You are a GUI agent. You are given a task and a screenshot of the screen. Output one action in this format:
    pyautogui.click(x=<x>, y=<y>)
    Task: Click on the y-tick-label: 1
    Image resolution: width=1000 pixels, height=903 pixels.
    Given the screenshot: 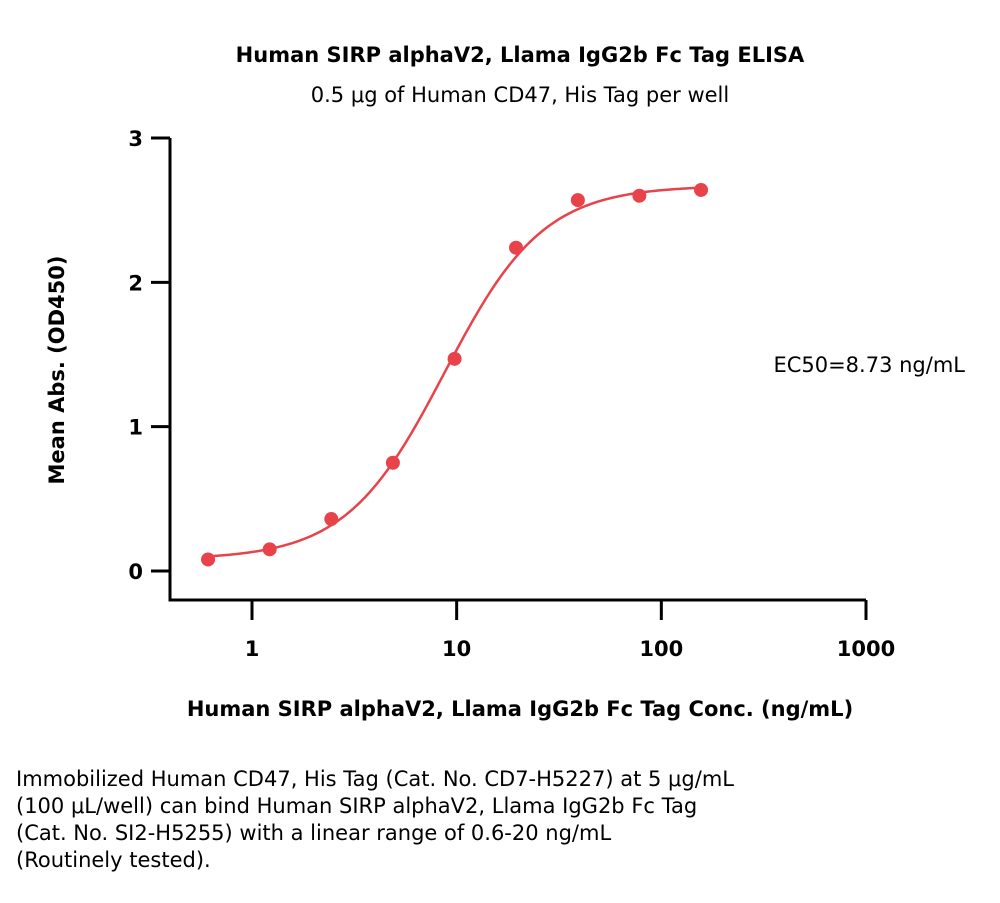 What is the action you would take?
    pyautogui.click(x=135, y=428)
    